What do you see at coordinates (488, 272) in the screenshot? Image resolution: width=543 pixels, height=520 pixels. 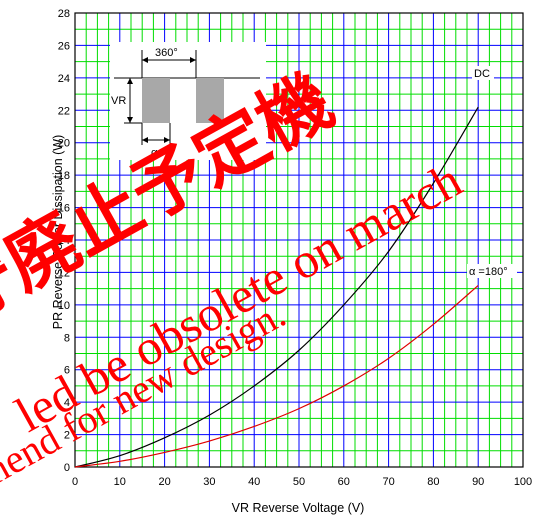 I see `series-label-alpha180: α =180°` at bounding box center [488, 272].